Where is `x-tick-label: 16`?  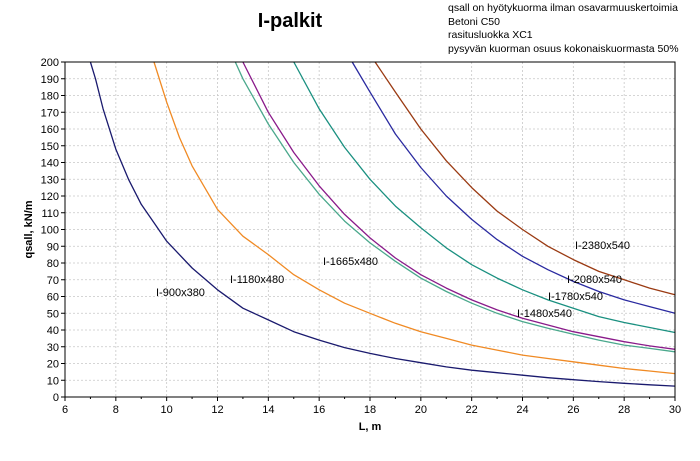 x-tick-label: 16 is located at coordinates (319, 410).